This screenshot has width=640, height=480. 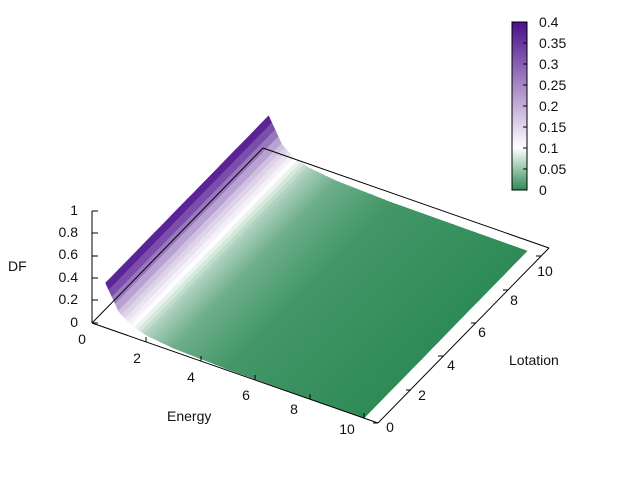 I want to click on x-axis-label: Energy, so click(x=189, y=416).